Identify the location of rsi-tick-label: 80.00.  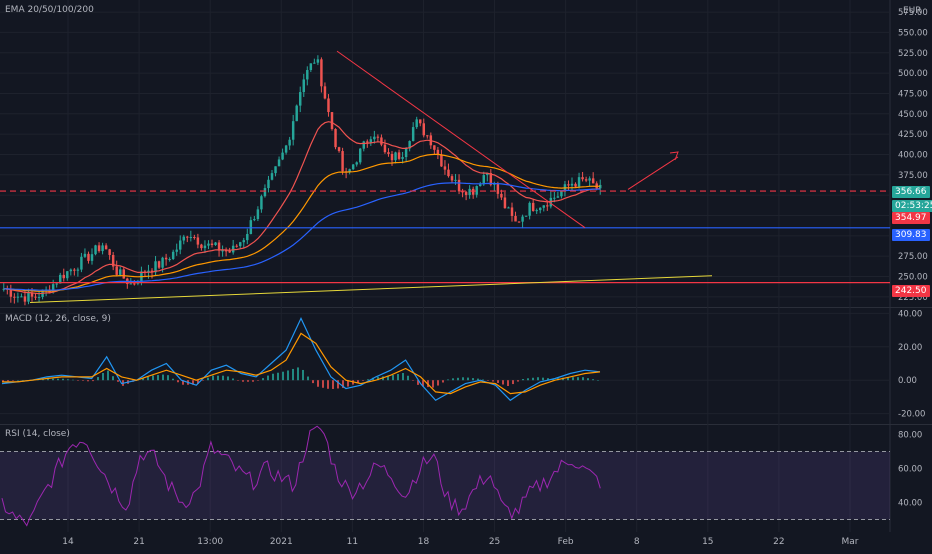
(910, 436).